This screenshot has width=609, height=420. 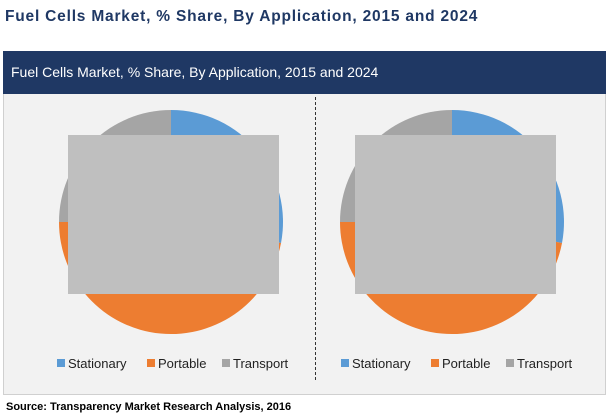 I want to click on legend-label-stationary-chart-1: Stationary, so click(x=97, y=363).